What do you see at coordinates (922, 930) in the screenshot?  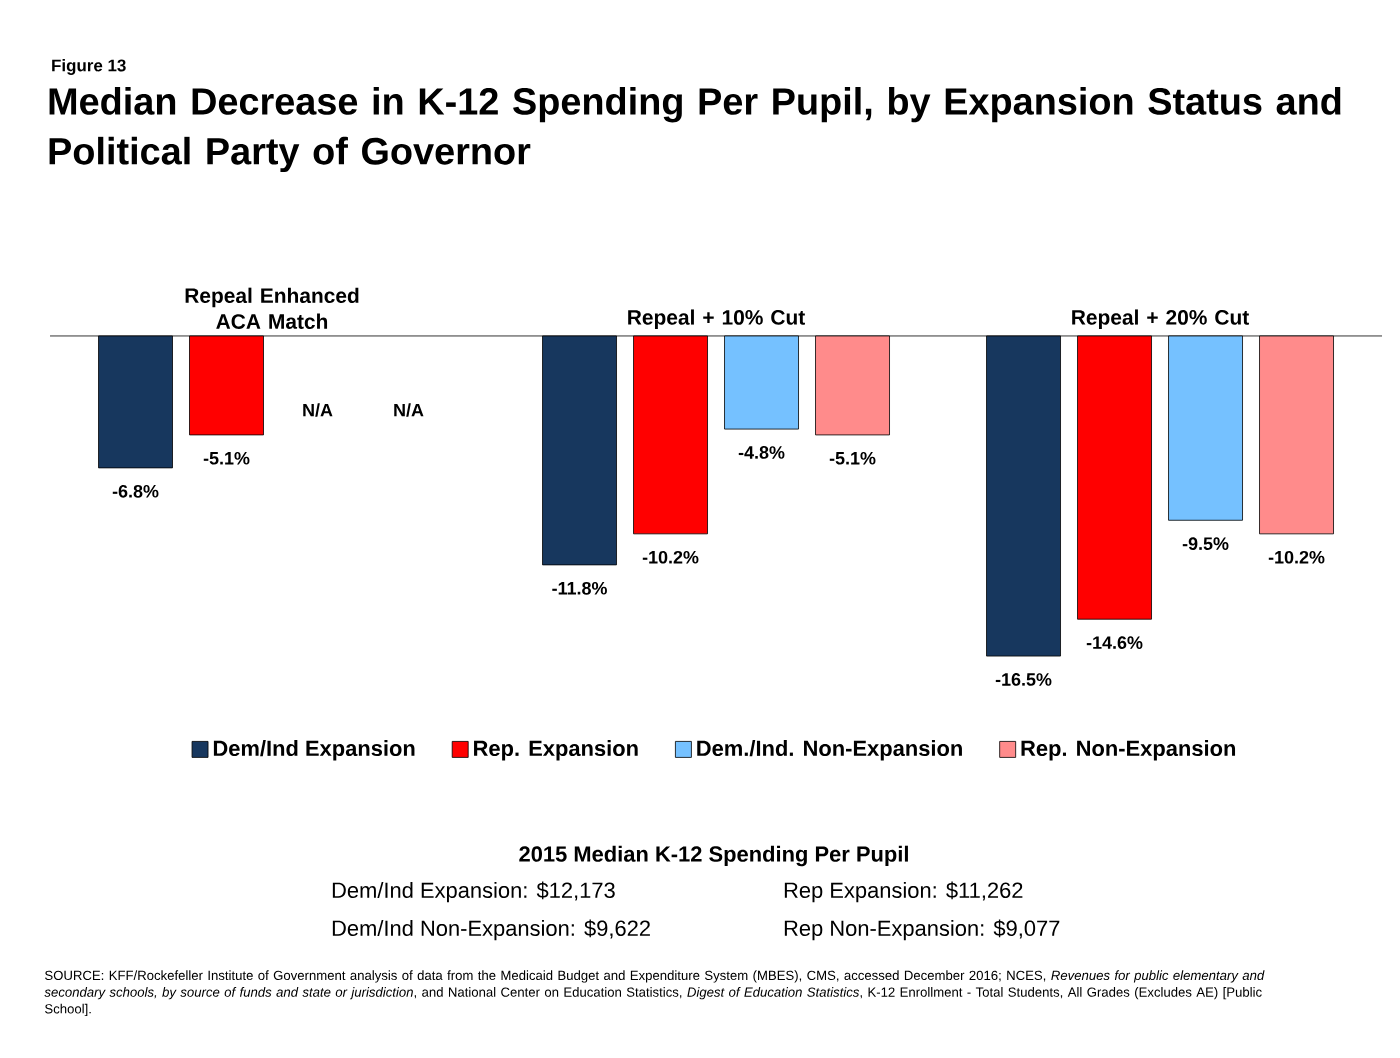 I see `text: Rep Non-Expansion: $9,077` at bounding box center [922, 930].